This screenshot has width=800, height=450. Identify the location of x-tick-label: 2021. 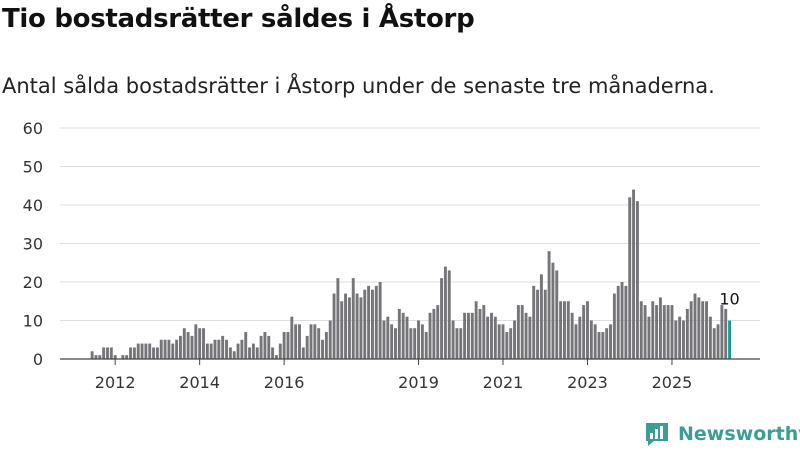
(503, 382).